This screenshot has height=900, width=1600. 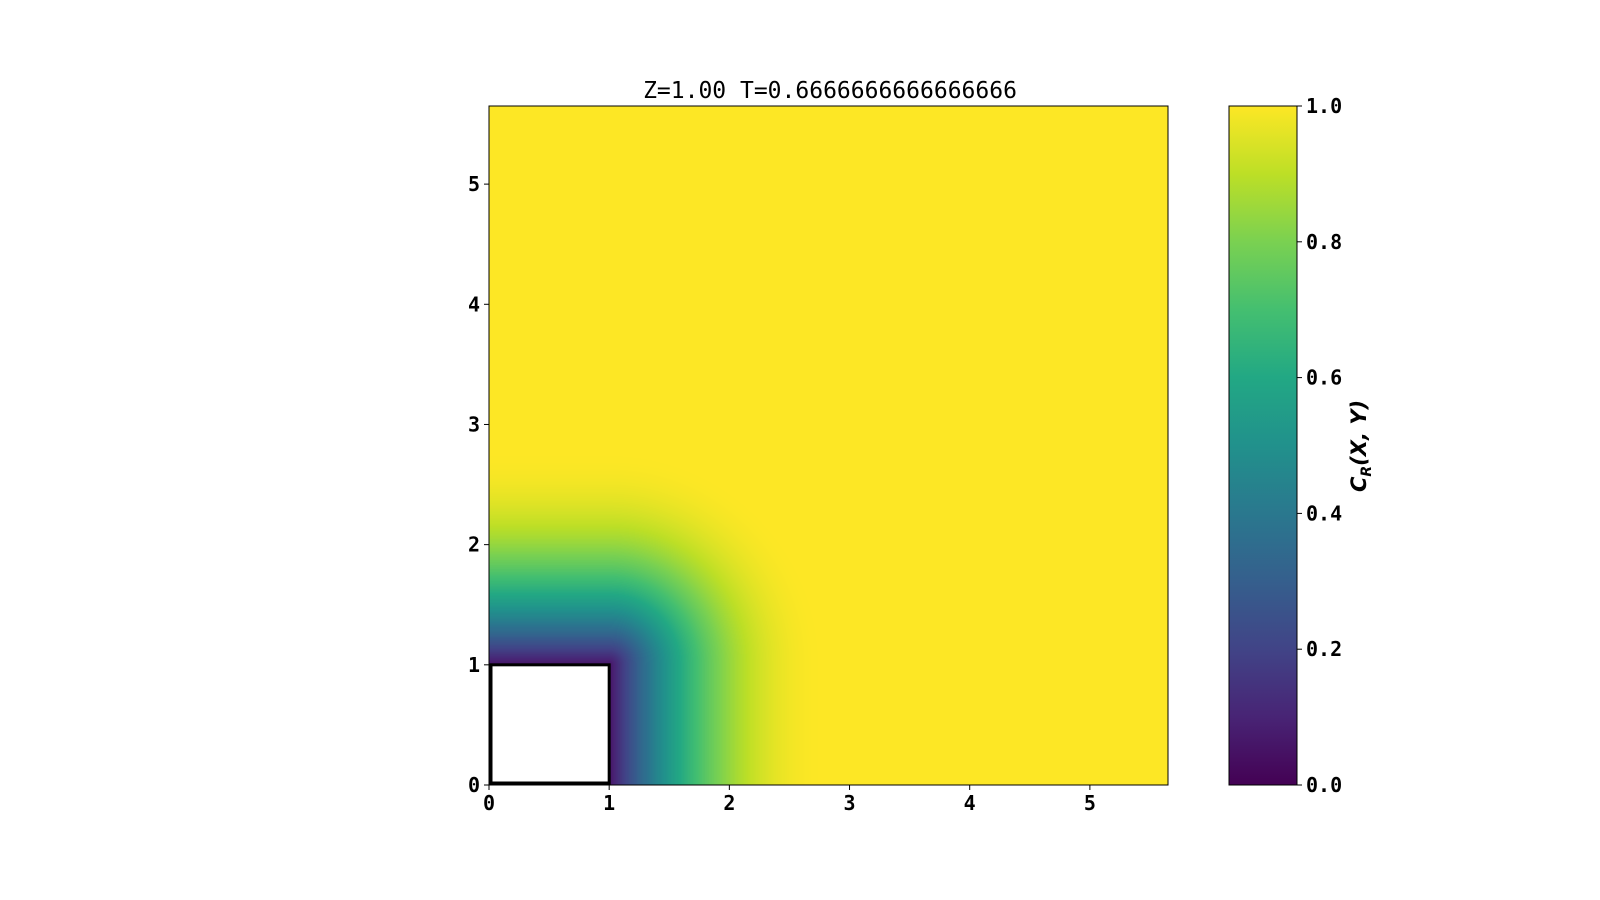 I want to click on colorbar-tick-label: 0.2, so click(x=1324, y=649).